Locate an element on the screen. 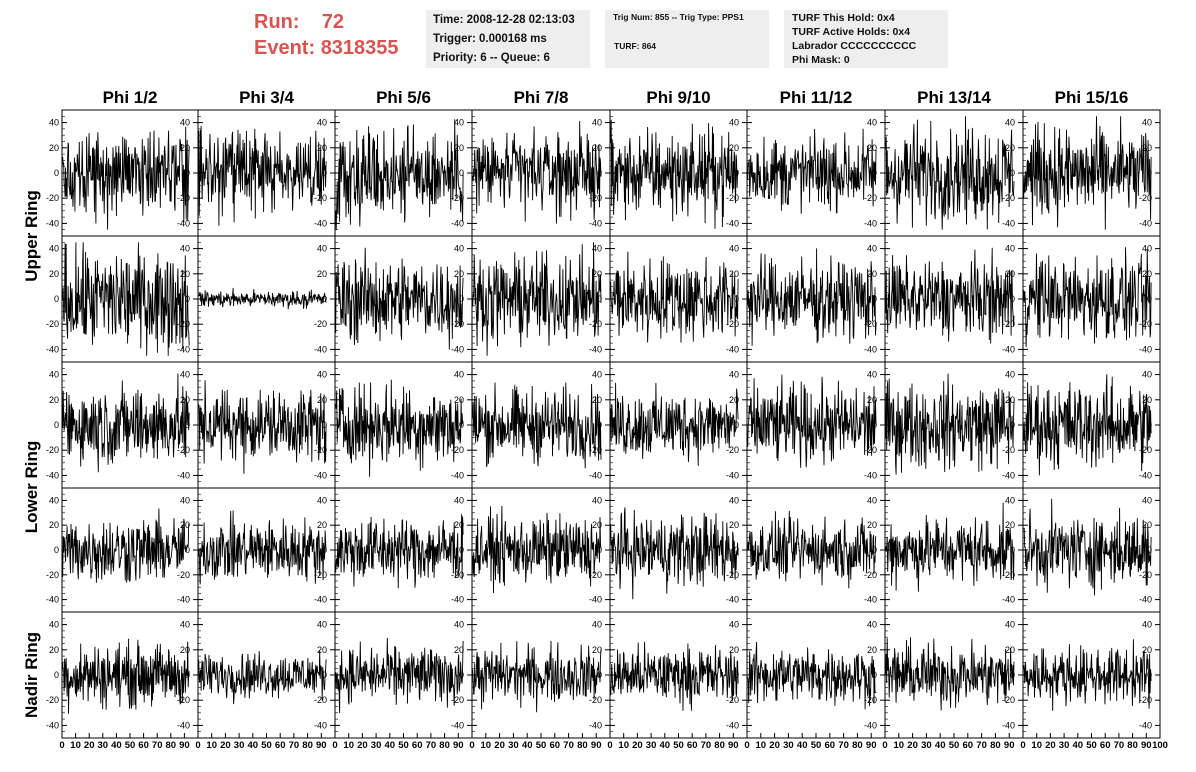 The height and width of the screenshot is (772, 1196). ring-title-1: Upper Ring is located at coordinates (31, 236).